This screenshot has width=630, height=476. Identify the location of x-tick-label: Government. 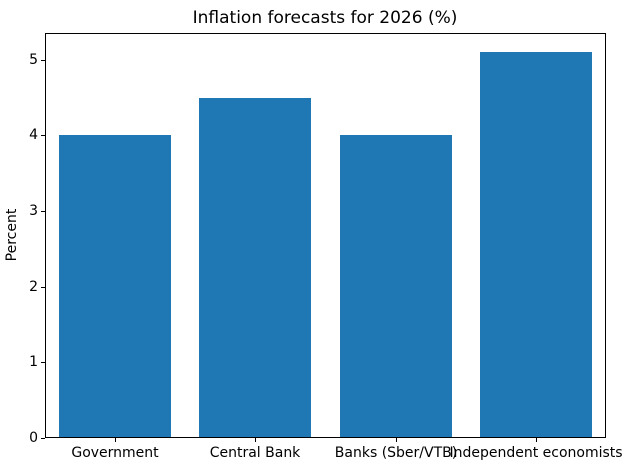
(115, 453).